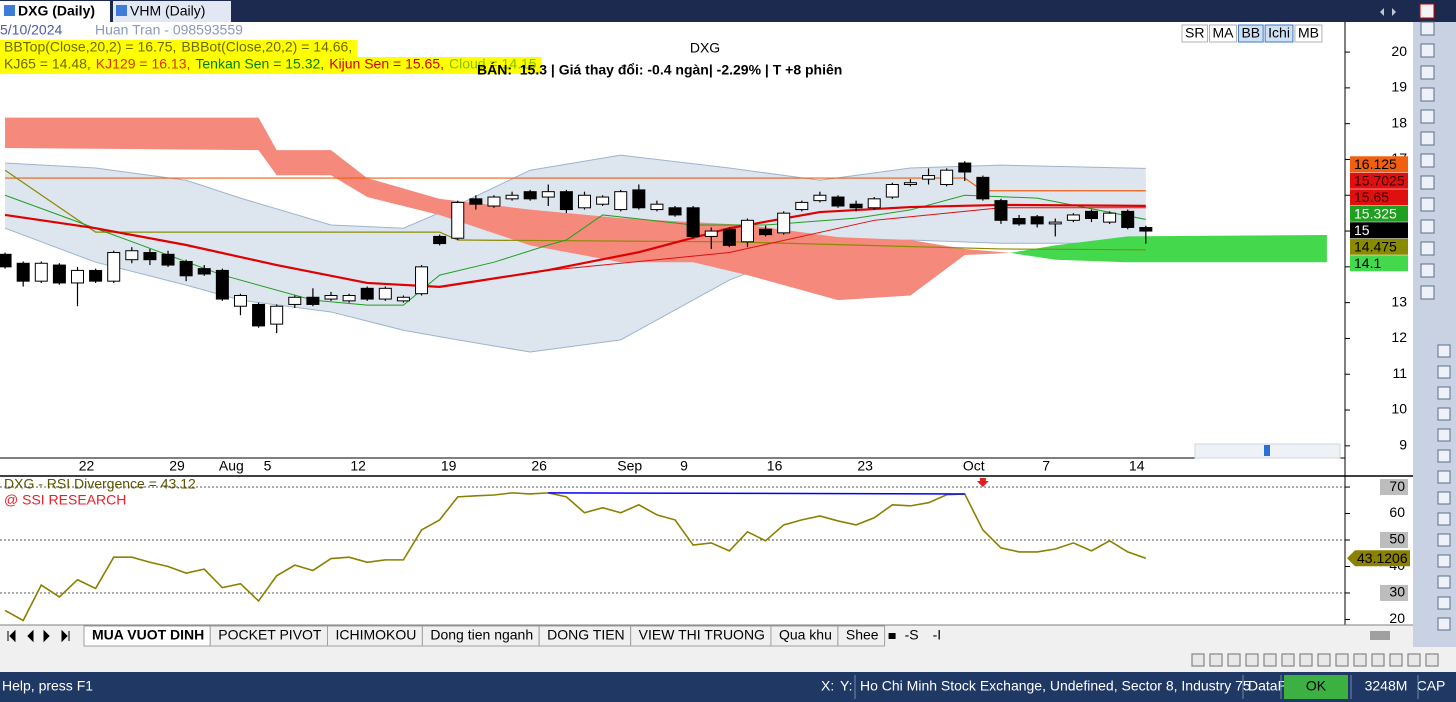 The height and width of the screenshot is (702, 1456). I want to click on sheet-tab-label: POCKET PIVOT, so click(270, 635).